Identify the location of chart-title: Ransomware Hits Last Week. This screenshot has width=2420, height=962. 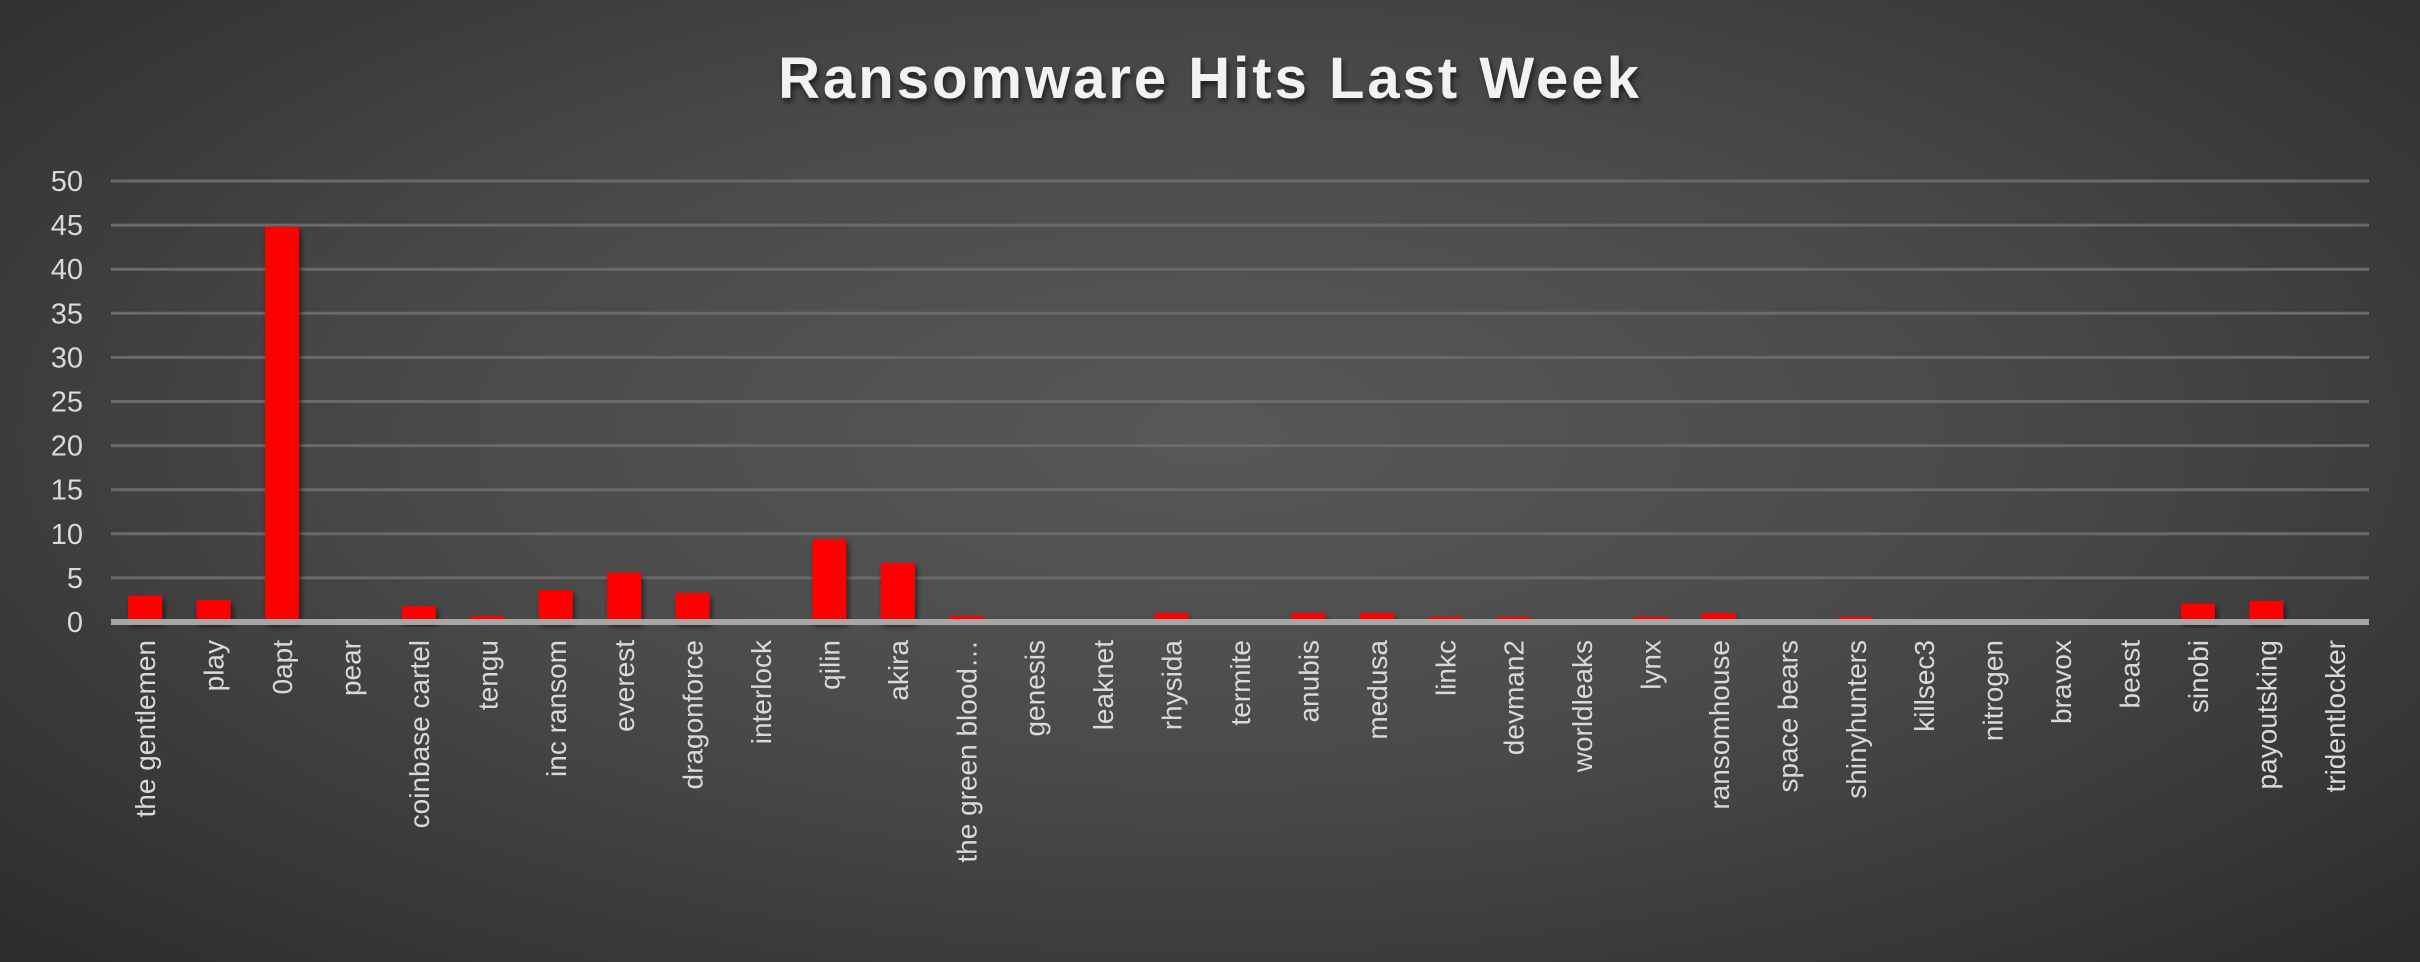
(1210, 78).